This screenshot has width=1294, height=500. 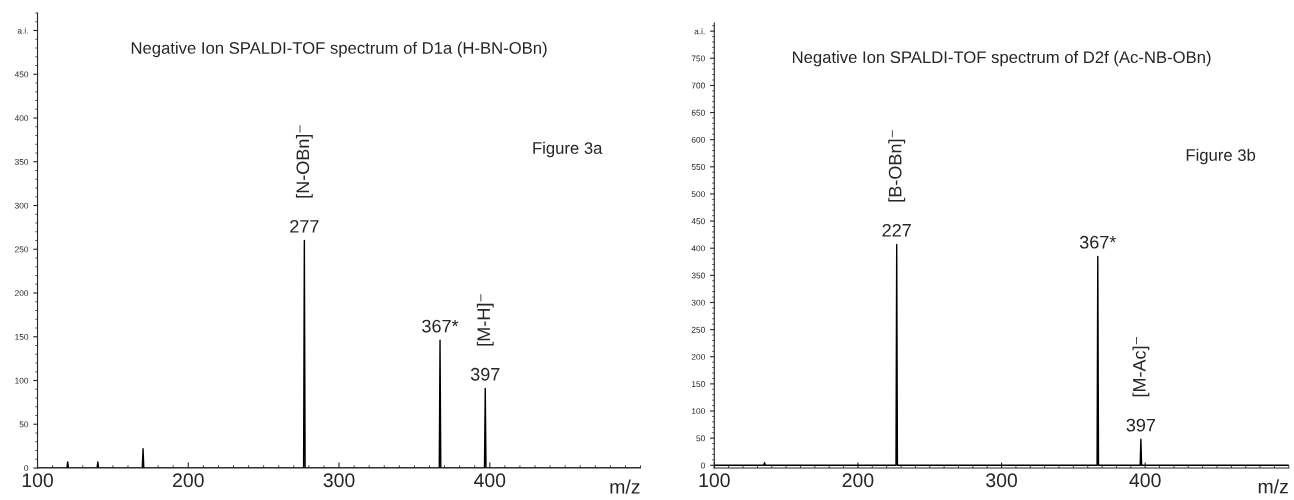 I want to click on y-tick-label: 500, so click(x=698, y=194).